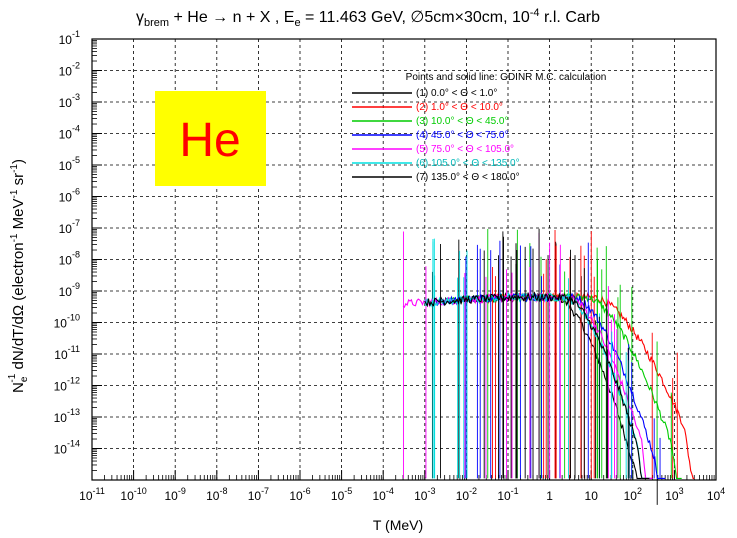  Describe the element at coordinates (549, 496) in the screenshot. I see `x-tick-label: 1` at that location.